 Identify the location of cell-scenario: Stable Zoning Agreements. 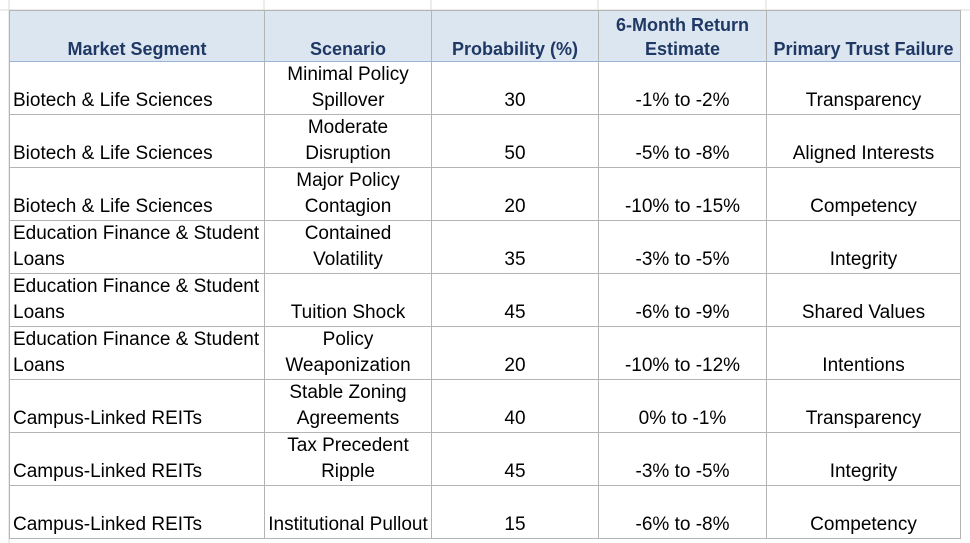
(348, 406).